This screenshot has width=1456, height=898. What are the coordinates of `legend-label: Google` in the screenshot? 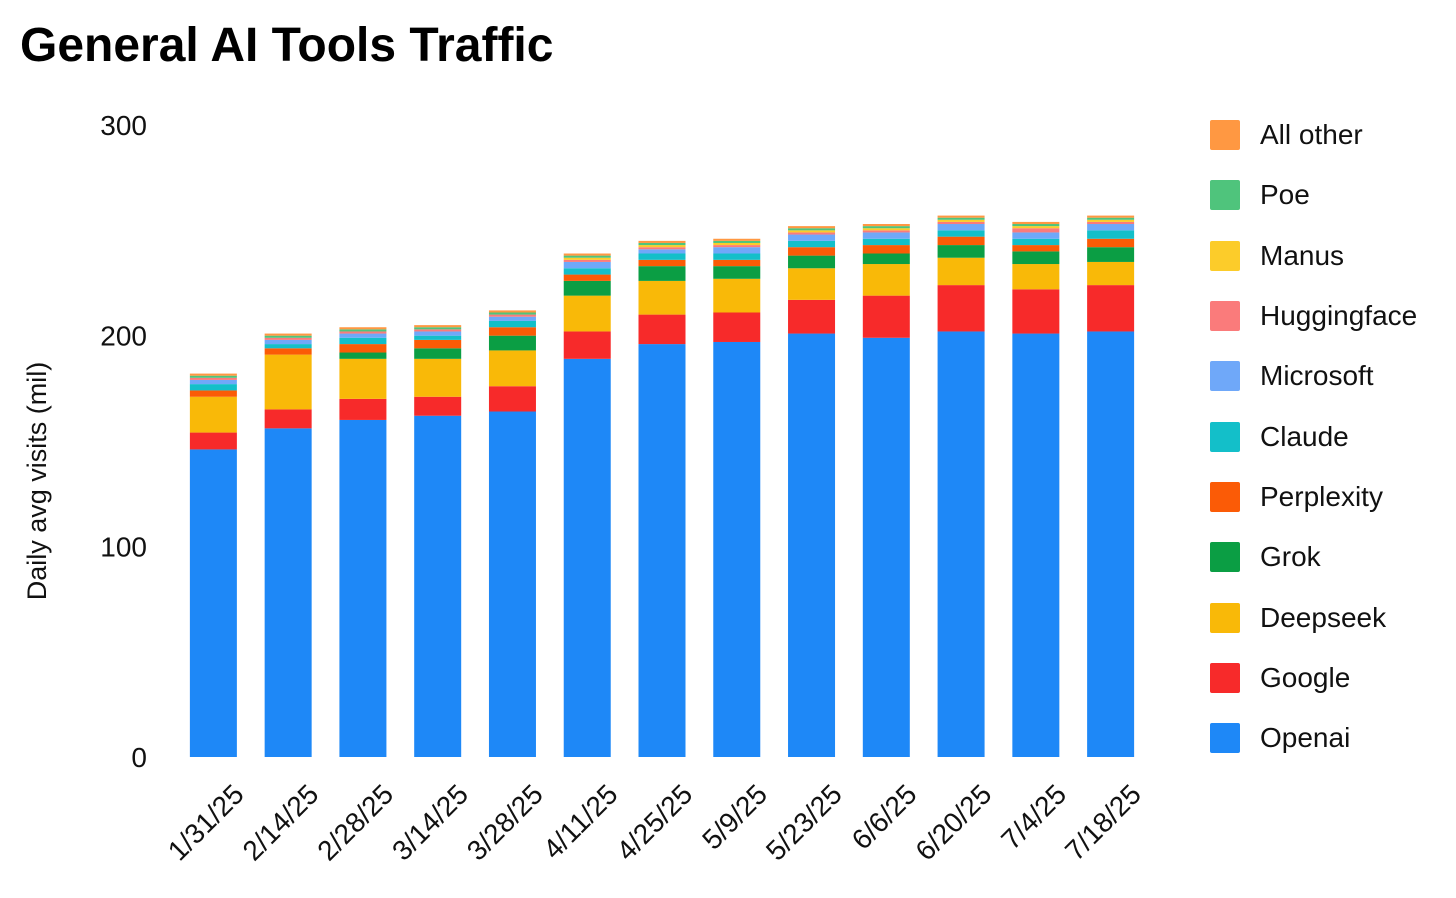 It's located at (1305, 677).